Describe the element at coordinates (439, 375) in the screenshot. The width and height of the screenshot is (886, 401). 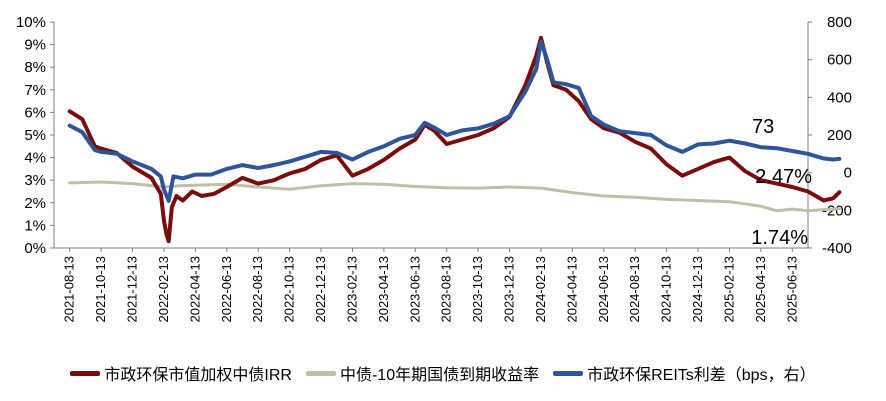
I see `legend-label-cgb10y: 中债-10年期国债到期收益率` at that location.